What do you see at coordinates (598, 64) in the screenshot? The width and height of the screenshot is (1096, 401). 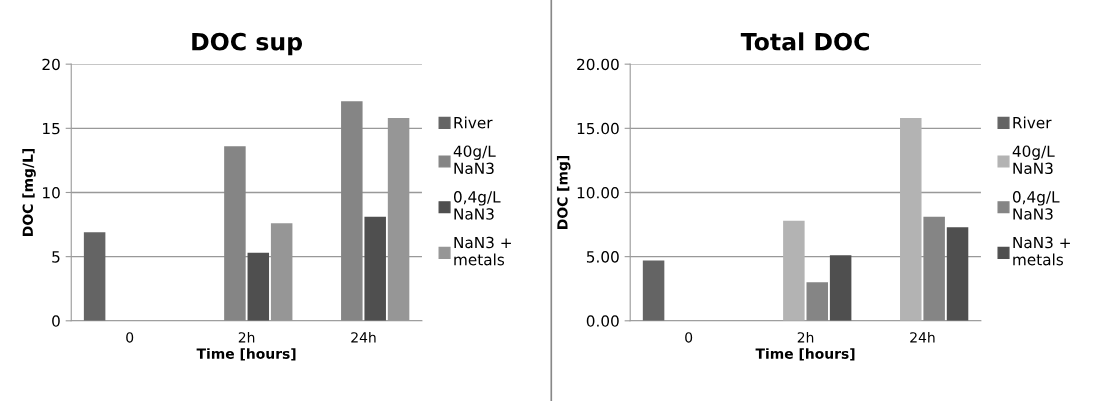 I see `y-tick-label: 20.00` at bounding box center [598, 64].